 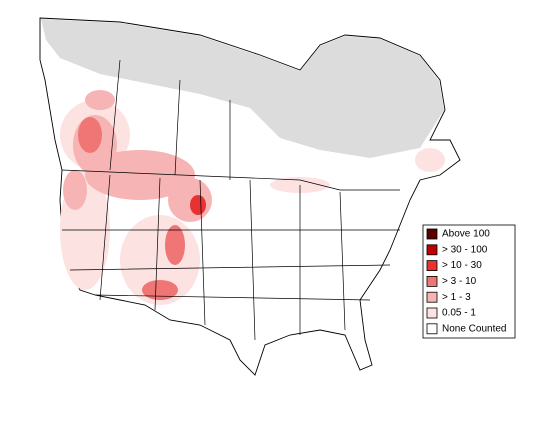 I want to click on legend-label: > 30 - 100, so click(x=465, y=249).